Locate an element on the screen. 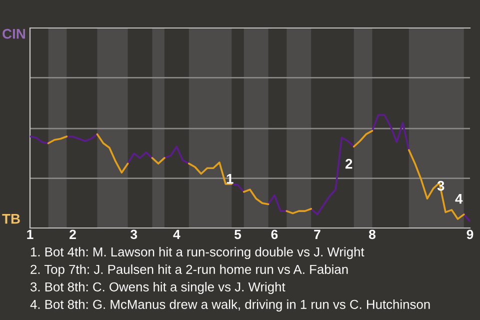 This screenshot has width=480, height=320. annotation: 4 is located at coordinates (459, 199).